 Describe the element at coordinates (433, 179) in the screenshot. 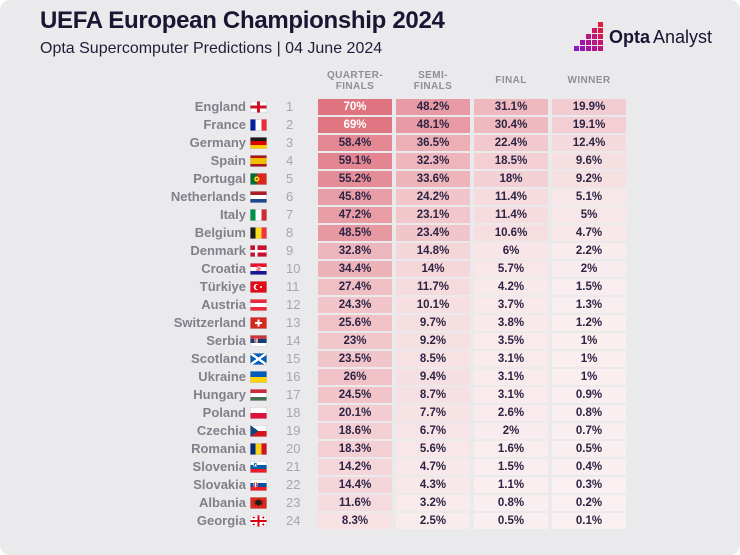

I see `probability-cell-semi-finals: 33.6%` at that location.